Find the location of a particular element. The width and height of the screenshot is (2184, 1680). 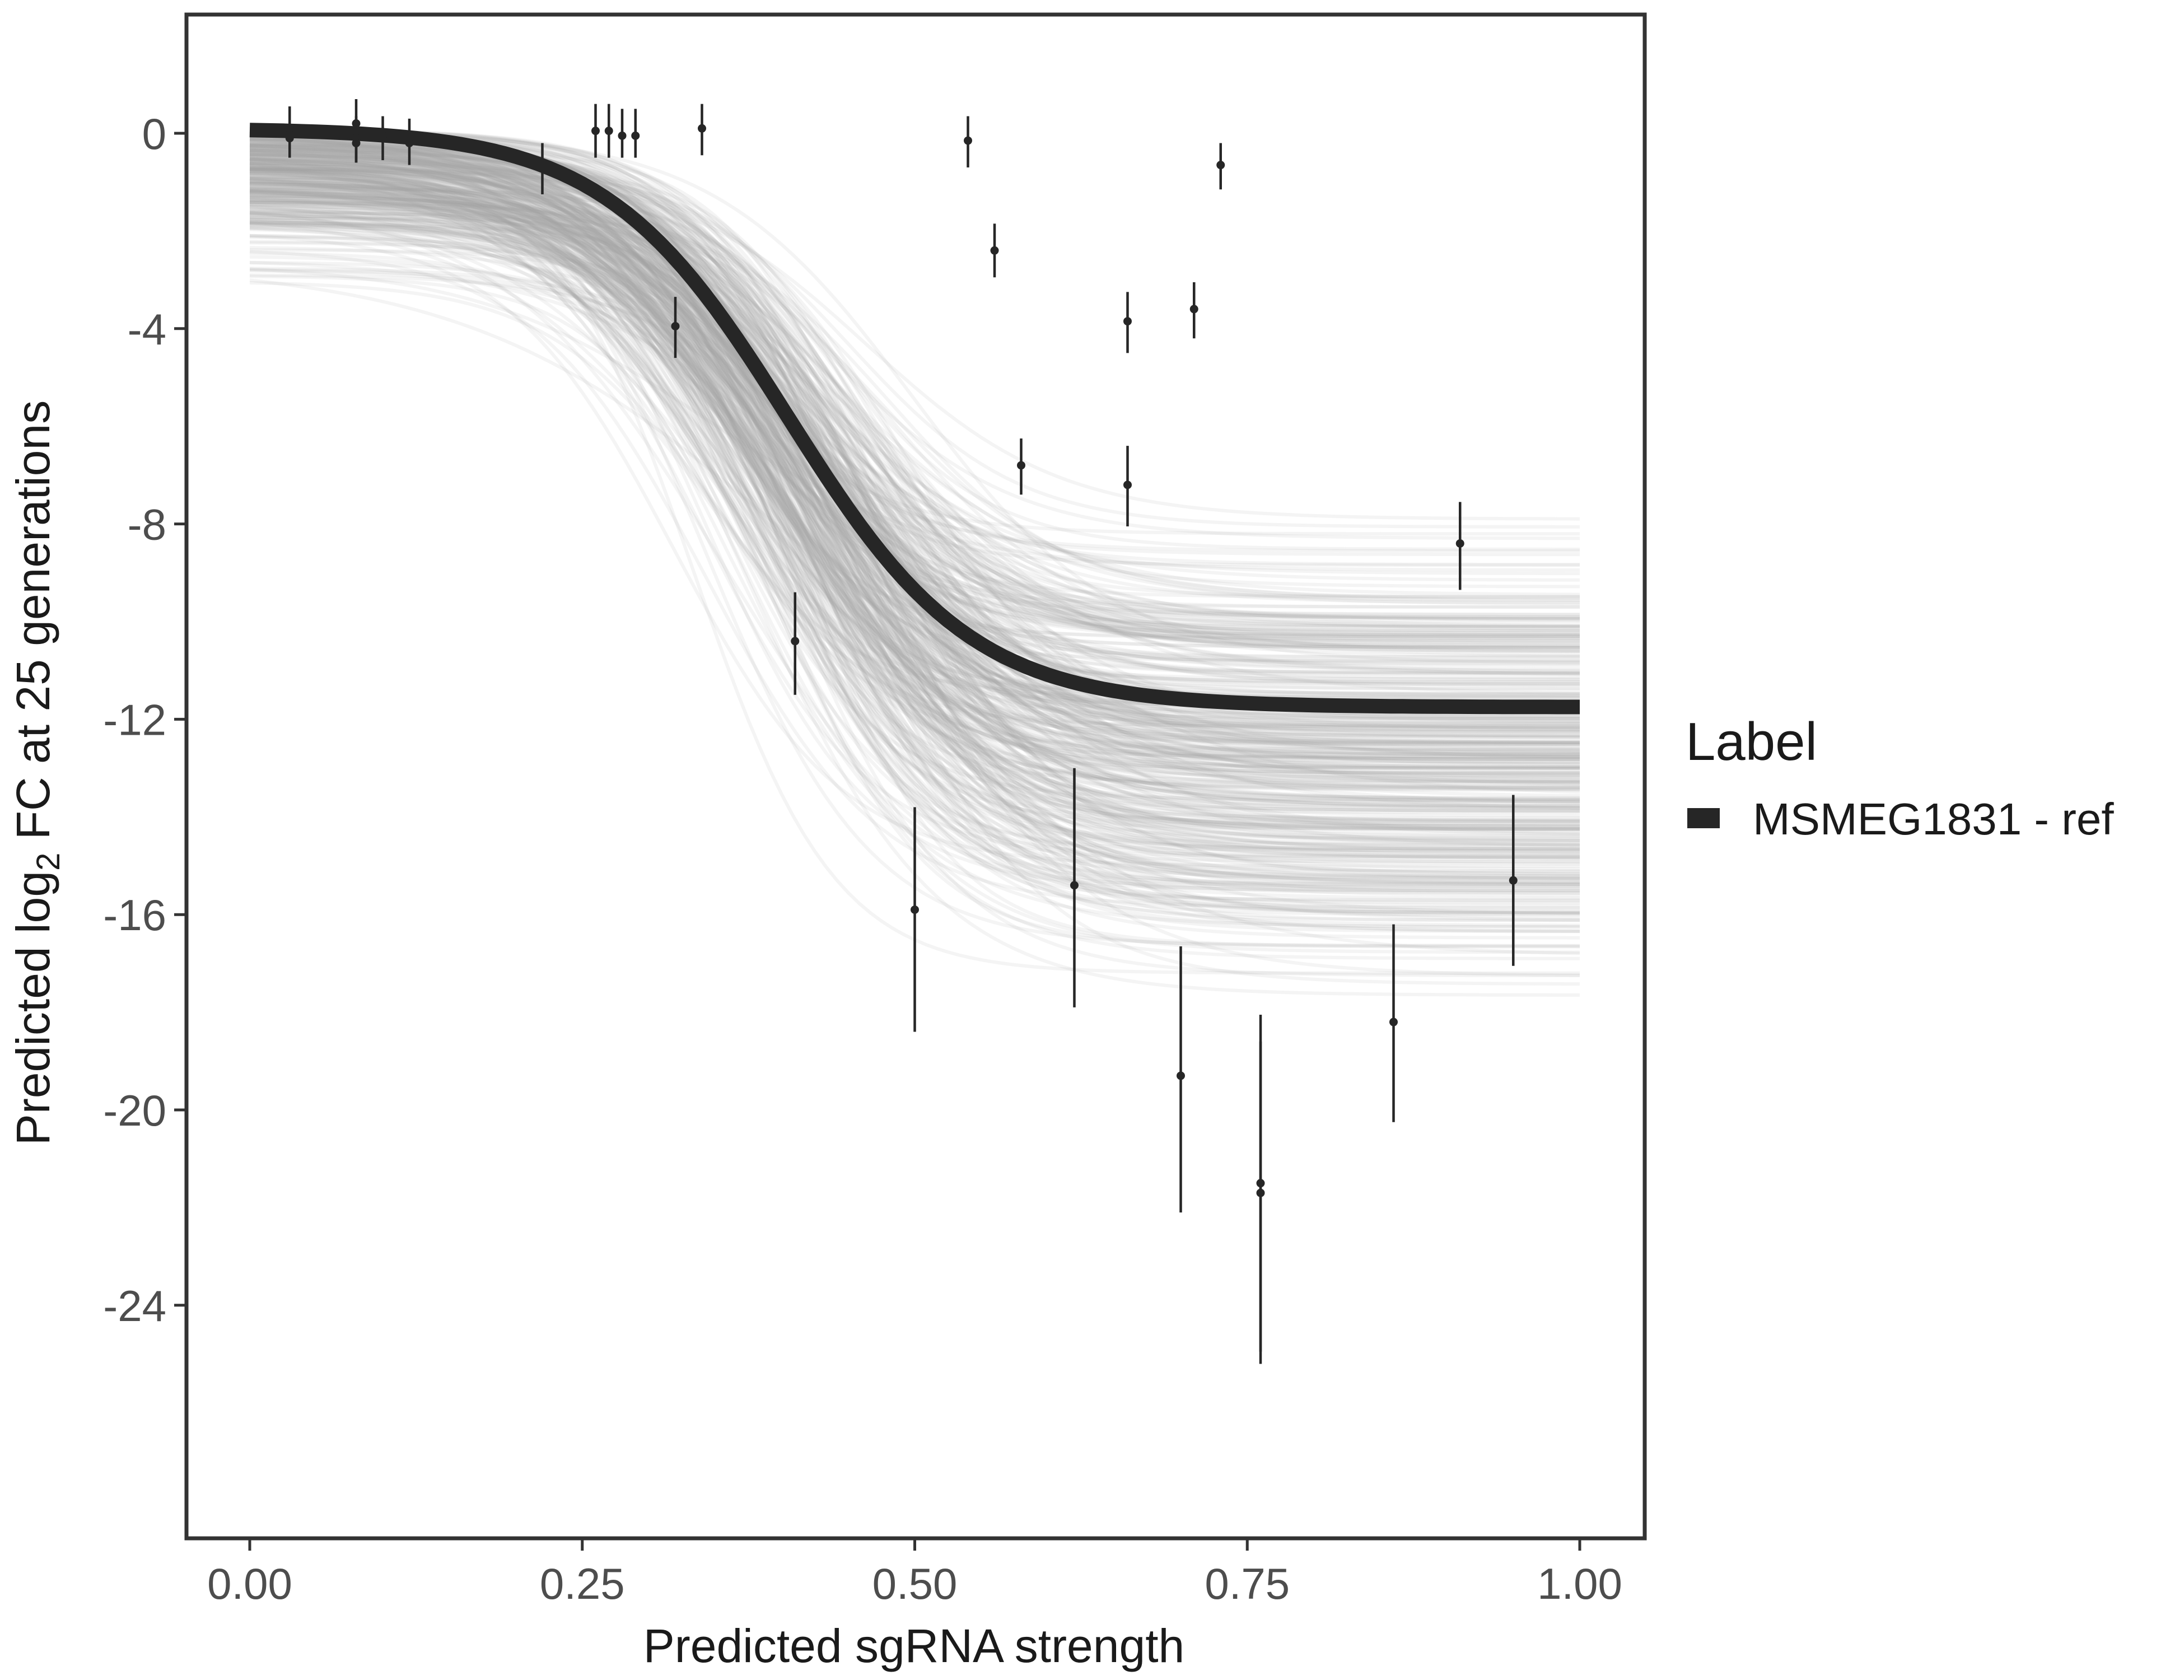

y-axis-title: Predicted log2 FC at 25 generations is located at coordinates (37, 773).